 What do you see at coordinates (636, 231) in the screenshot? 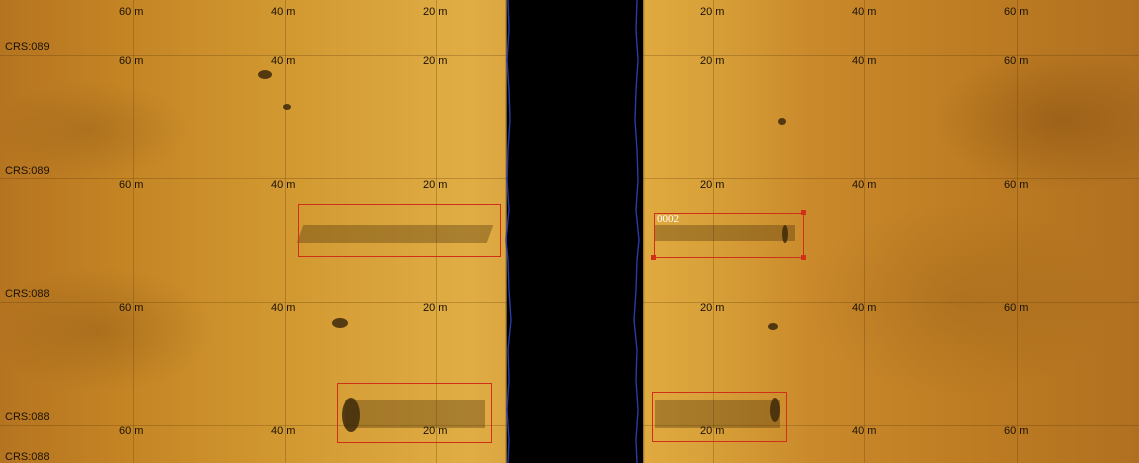
I see `bottom-trace-starboard` at bounding box center [636, 231].